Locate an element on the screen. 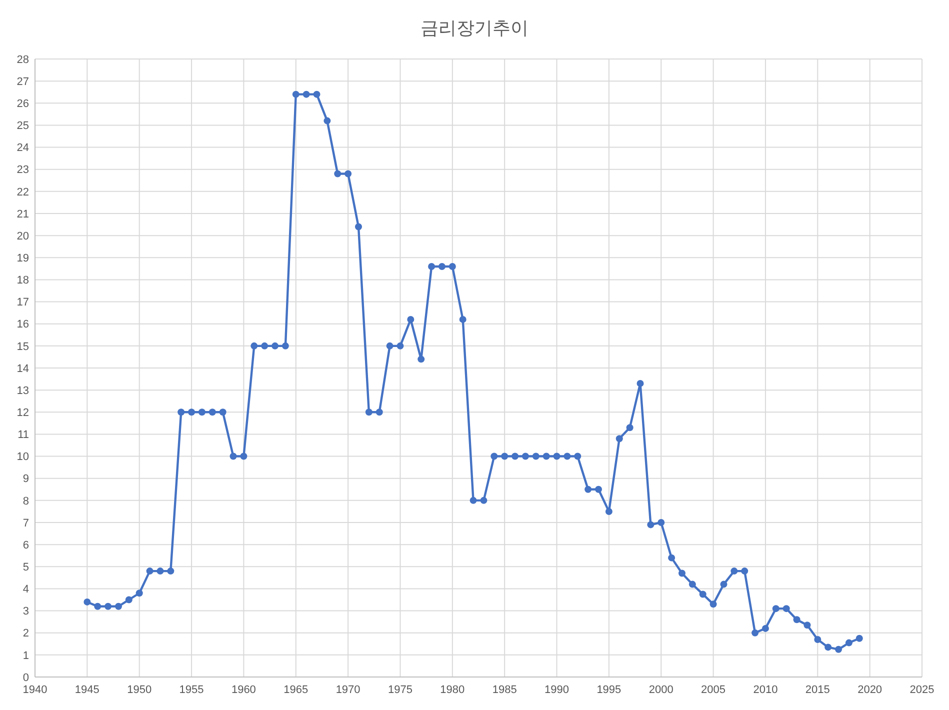 The image size is (949, 710). x-tick-label: 1965 is located at coordinates (296, 690).